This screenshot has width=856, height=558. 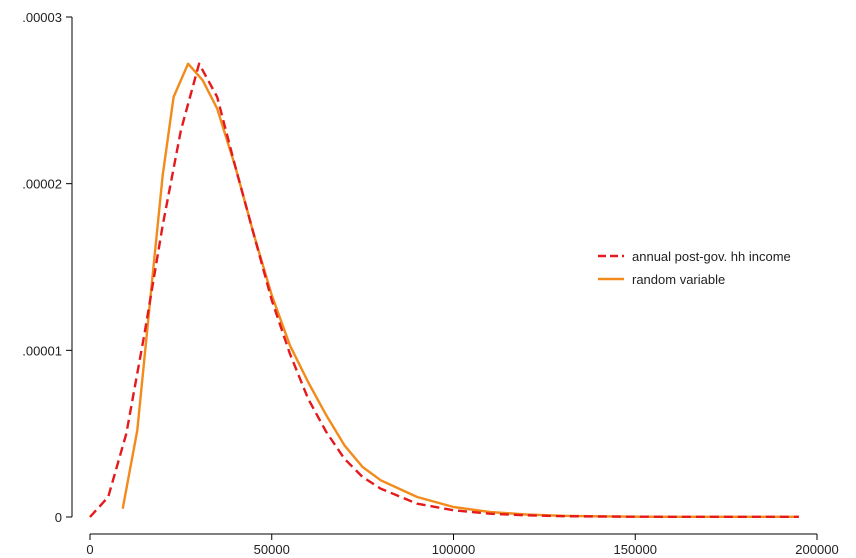 What do you see at coordinates (272, 549) in the screenshot?
I see `x-tick-label: 50000` at bounding box center [272, 549].